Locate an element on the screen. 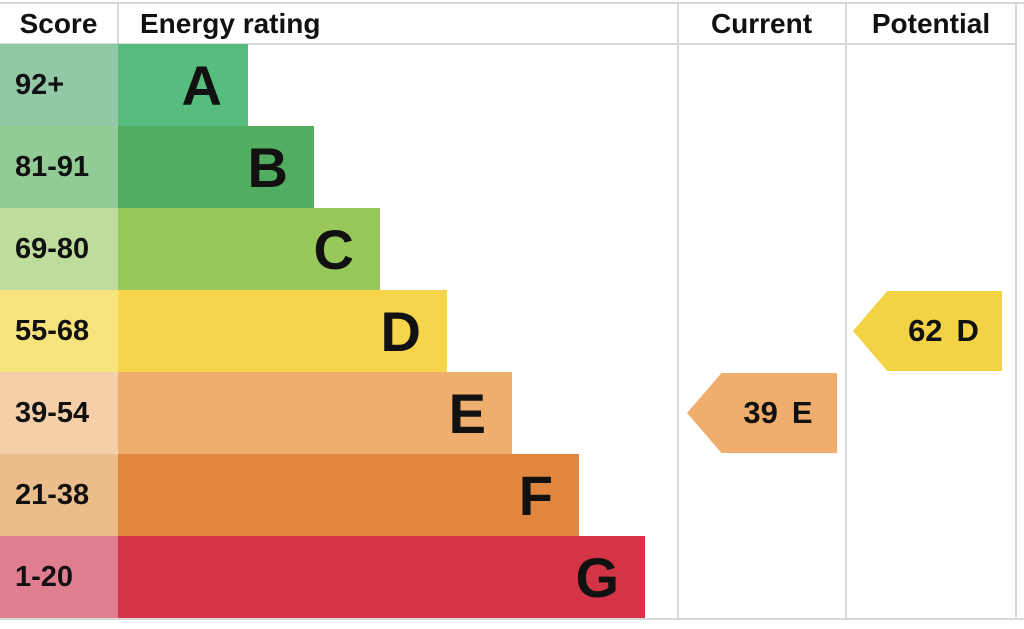 The width and height of the screenshot is (1024, 629). score-range-e: 39-54 is located at coordinates (59, 413).